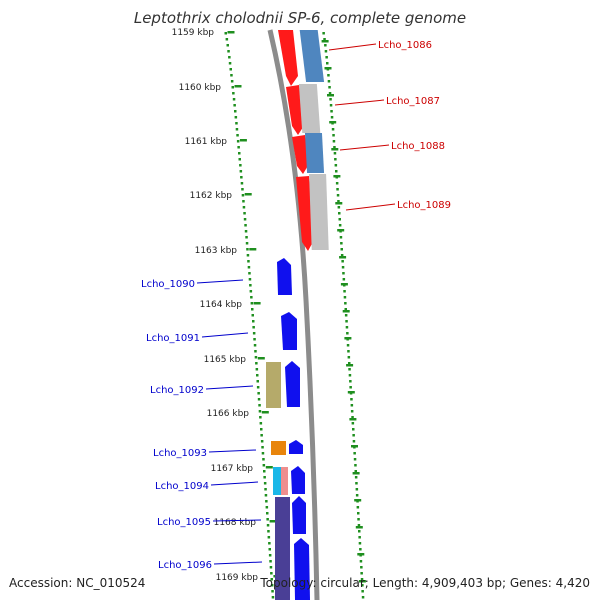  Describe the element at coordinates (278, 448) in the screenshot. I see `gene-lcho-1093-orange` at that location.